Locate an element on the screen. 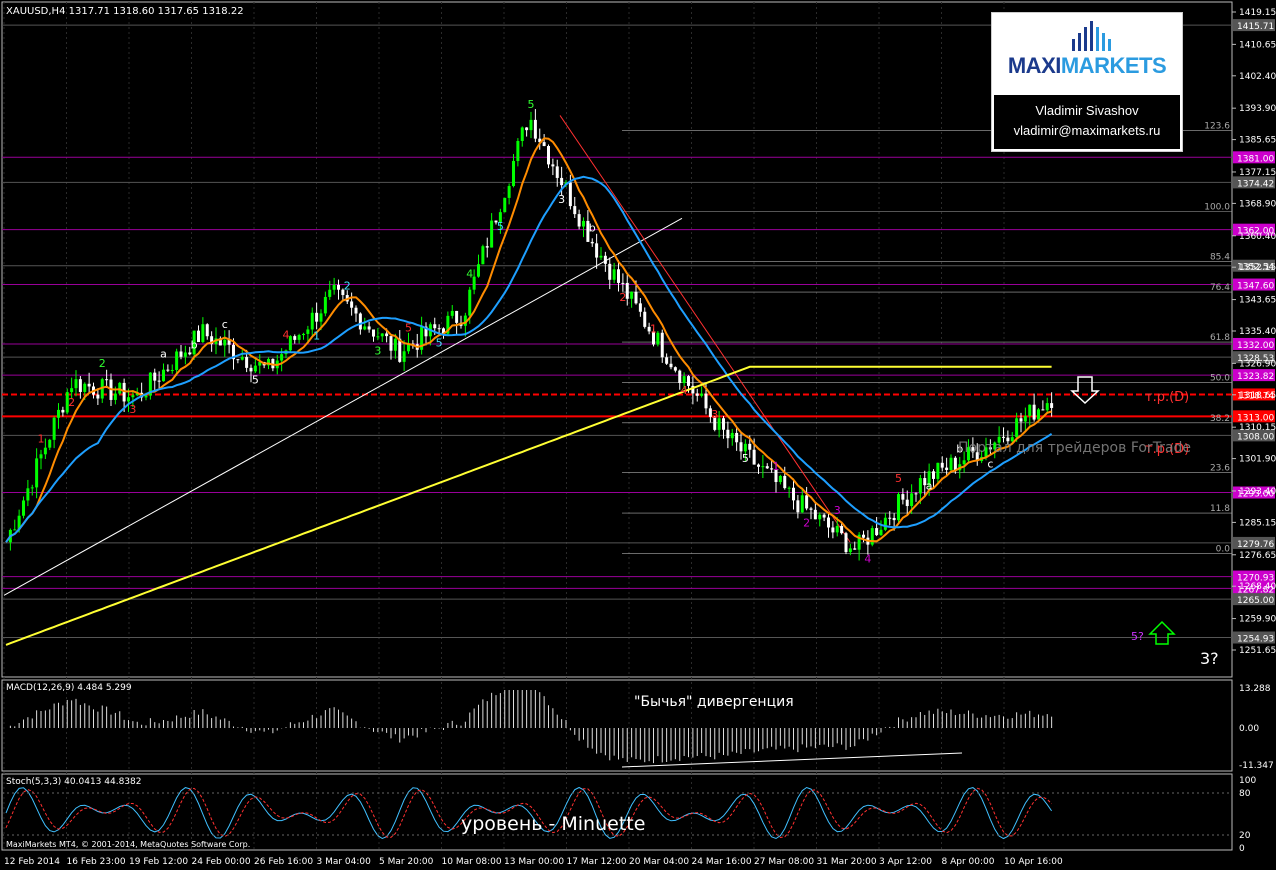 The image size is (1276, 870). price-tick: 1259.90 is located at coordinates (1257, 620).